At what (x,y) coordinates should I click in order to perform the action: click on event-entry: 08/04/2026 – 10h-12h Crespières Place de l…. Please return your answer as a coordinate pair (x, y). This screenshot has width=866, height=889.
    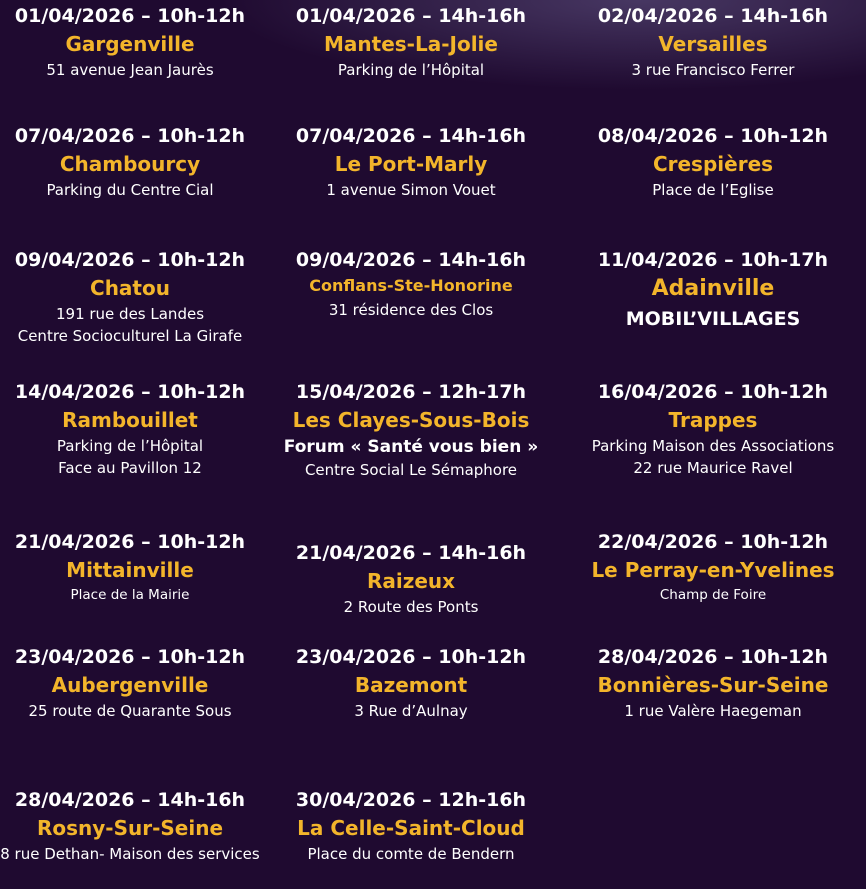
    Looking at the image, I should click on (713, 162).